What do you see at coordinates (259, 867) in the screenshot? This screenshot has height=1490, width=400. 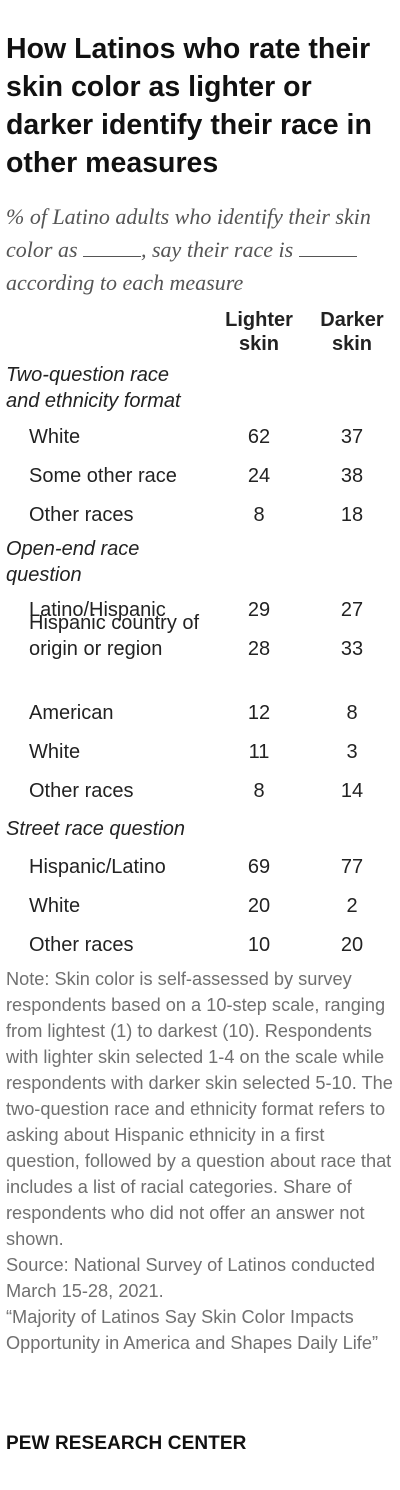 I see `value-lighter-skin: 69` at bounding box center [259, 867].